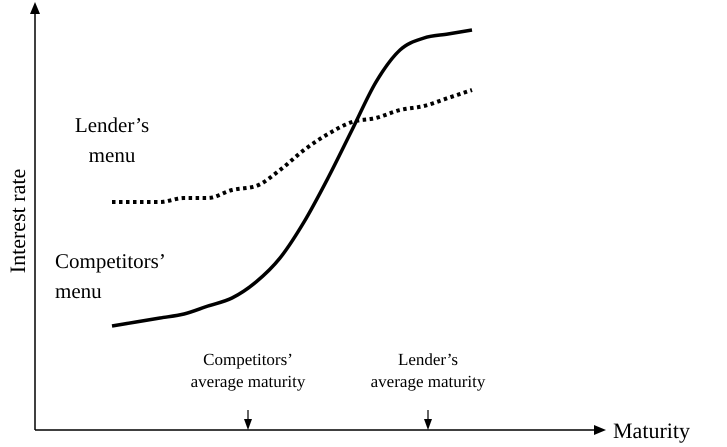 Image resolution: width=727 pixels, height=447 pixels. Describe the element at coordinates (110, 276) in the screenshot. I see `series-label: Competitors’ menu` at that location.